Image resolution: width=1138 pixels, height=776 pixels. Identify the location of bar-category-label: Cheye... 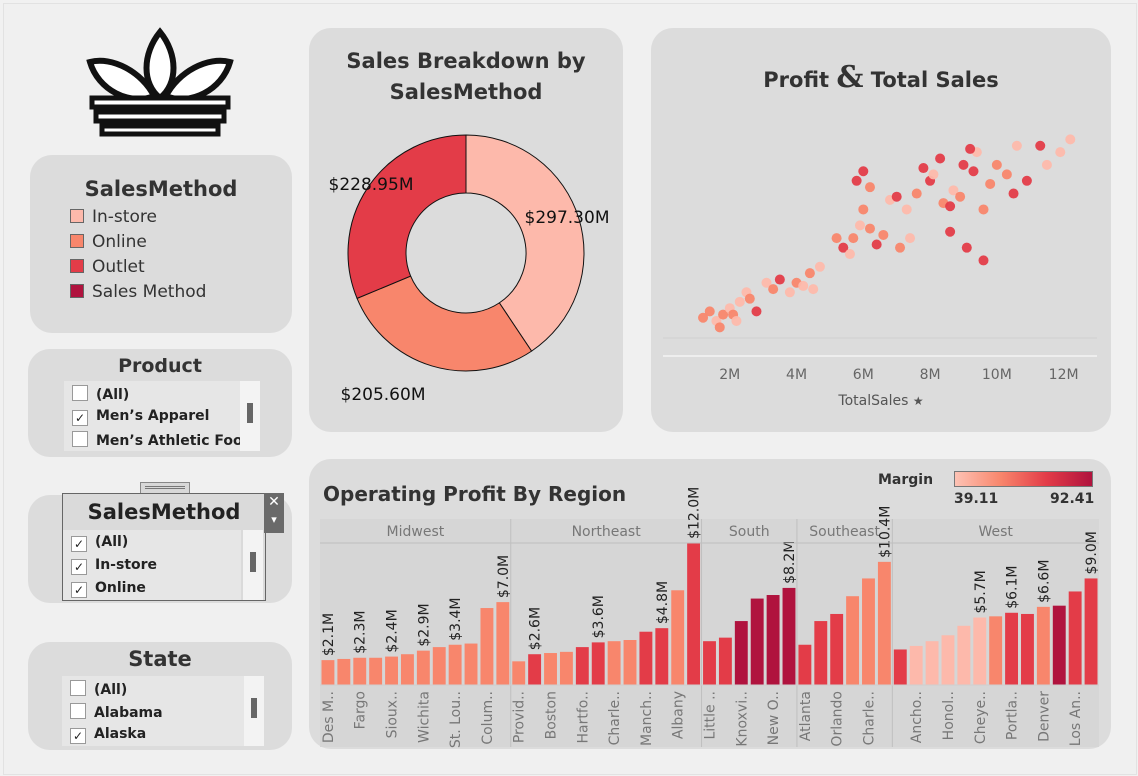
(981, 717).